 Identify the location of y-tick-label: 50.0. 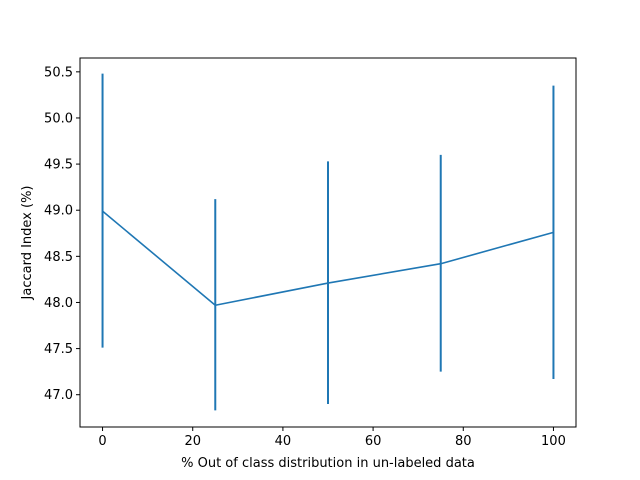
(58, 118).